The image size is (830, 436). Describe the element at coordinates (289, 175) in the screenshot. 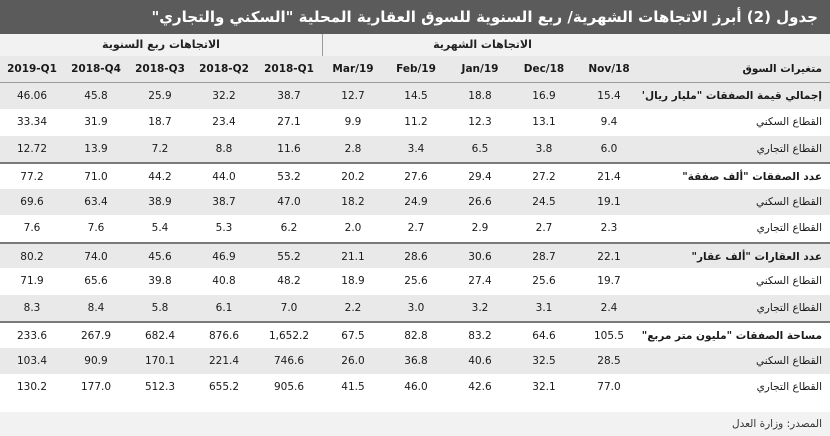

I see `table-cell: 53.2` at that location.